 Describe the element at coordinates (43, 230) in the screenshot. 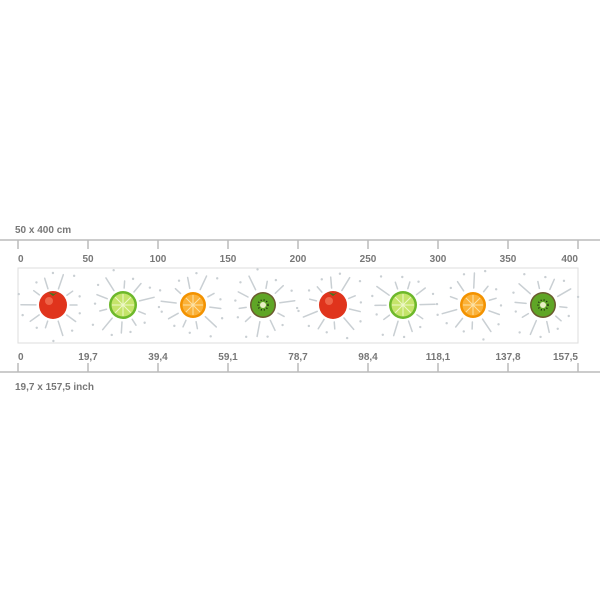

I see `top-ruler-label: 50 x 400 cm` at that location.